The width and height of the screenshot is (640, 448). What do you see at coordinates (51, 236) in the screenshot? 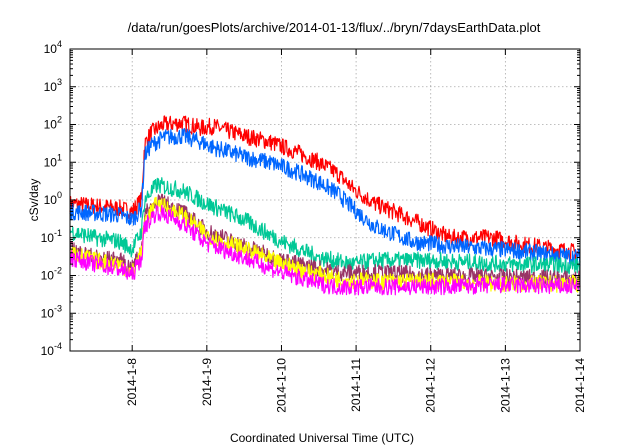
I see `y-tick-label: 10⁻¹` at bounding box center [51, 236].